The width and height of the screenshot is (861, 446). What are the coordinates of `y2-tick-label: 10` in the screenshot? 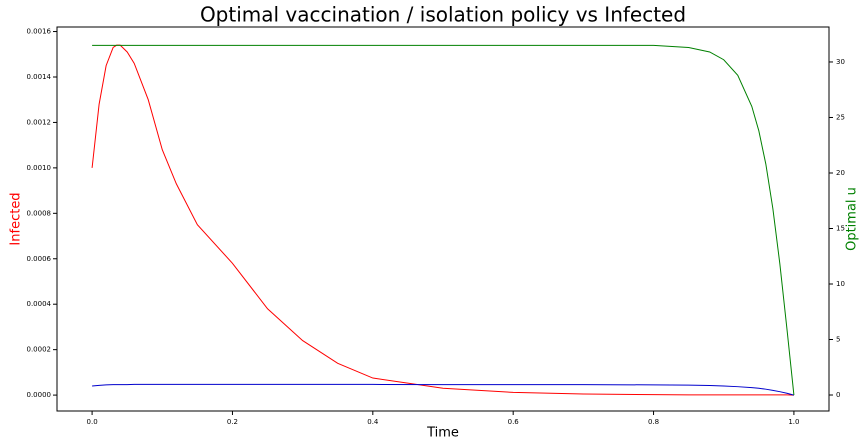 It's located at (840, 284).